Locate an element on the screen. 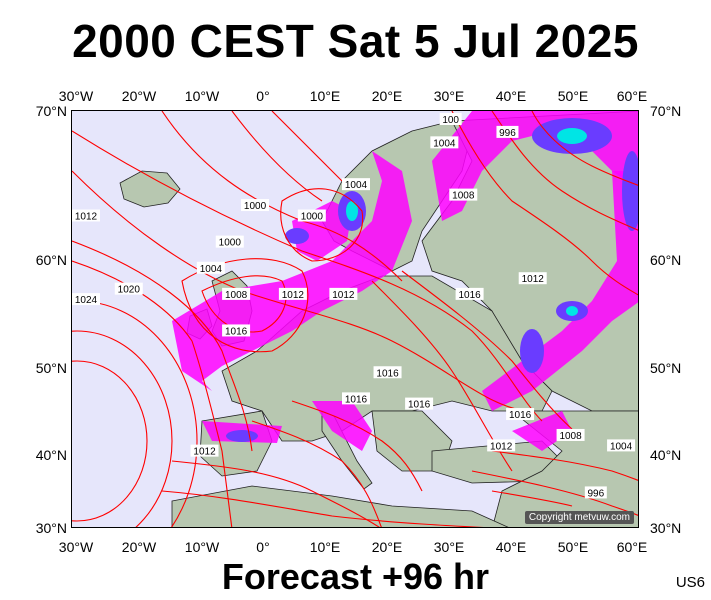 This screenshot has width=711, height=600. isobar-value: 1004 is located at coordinates (444, 143).